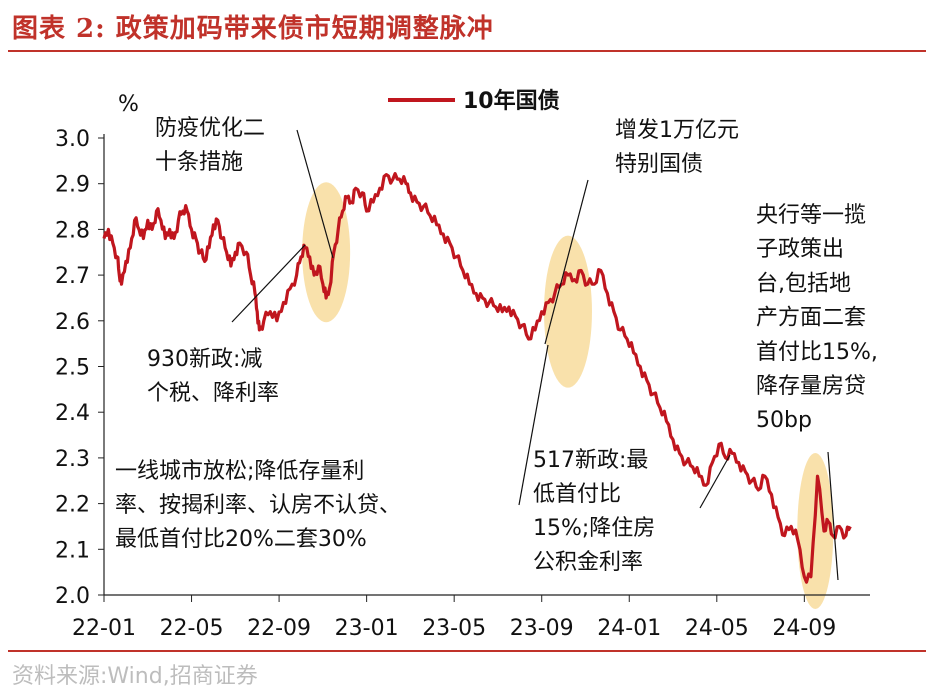 This screenshot has width=933, height=696. What do you see at coordinates (811, 215) in the screenshot?
I see `annotation-line: 央行等一揽` at bounding box center [811, 215].